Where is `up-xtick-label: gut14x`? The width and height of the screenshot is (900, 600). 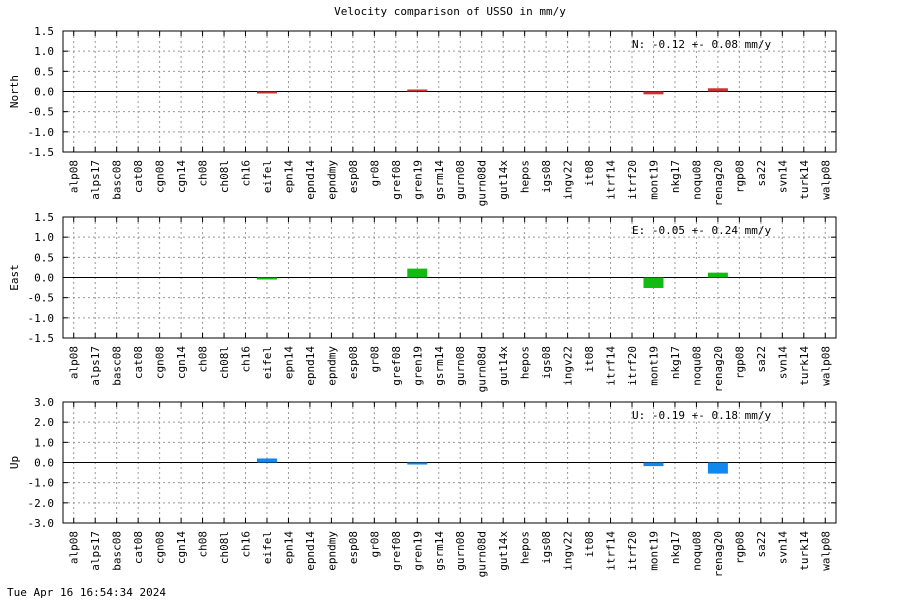 up-xtick-label: gut14x is located at coordinates (503, 551).